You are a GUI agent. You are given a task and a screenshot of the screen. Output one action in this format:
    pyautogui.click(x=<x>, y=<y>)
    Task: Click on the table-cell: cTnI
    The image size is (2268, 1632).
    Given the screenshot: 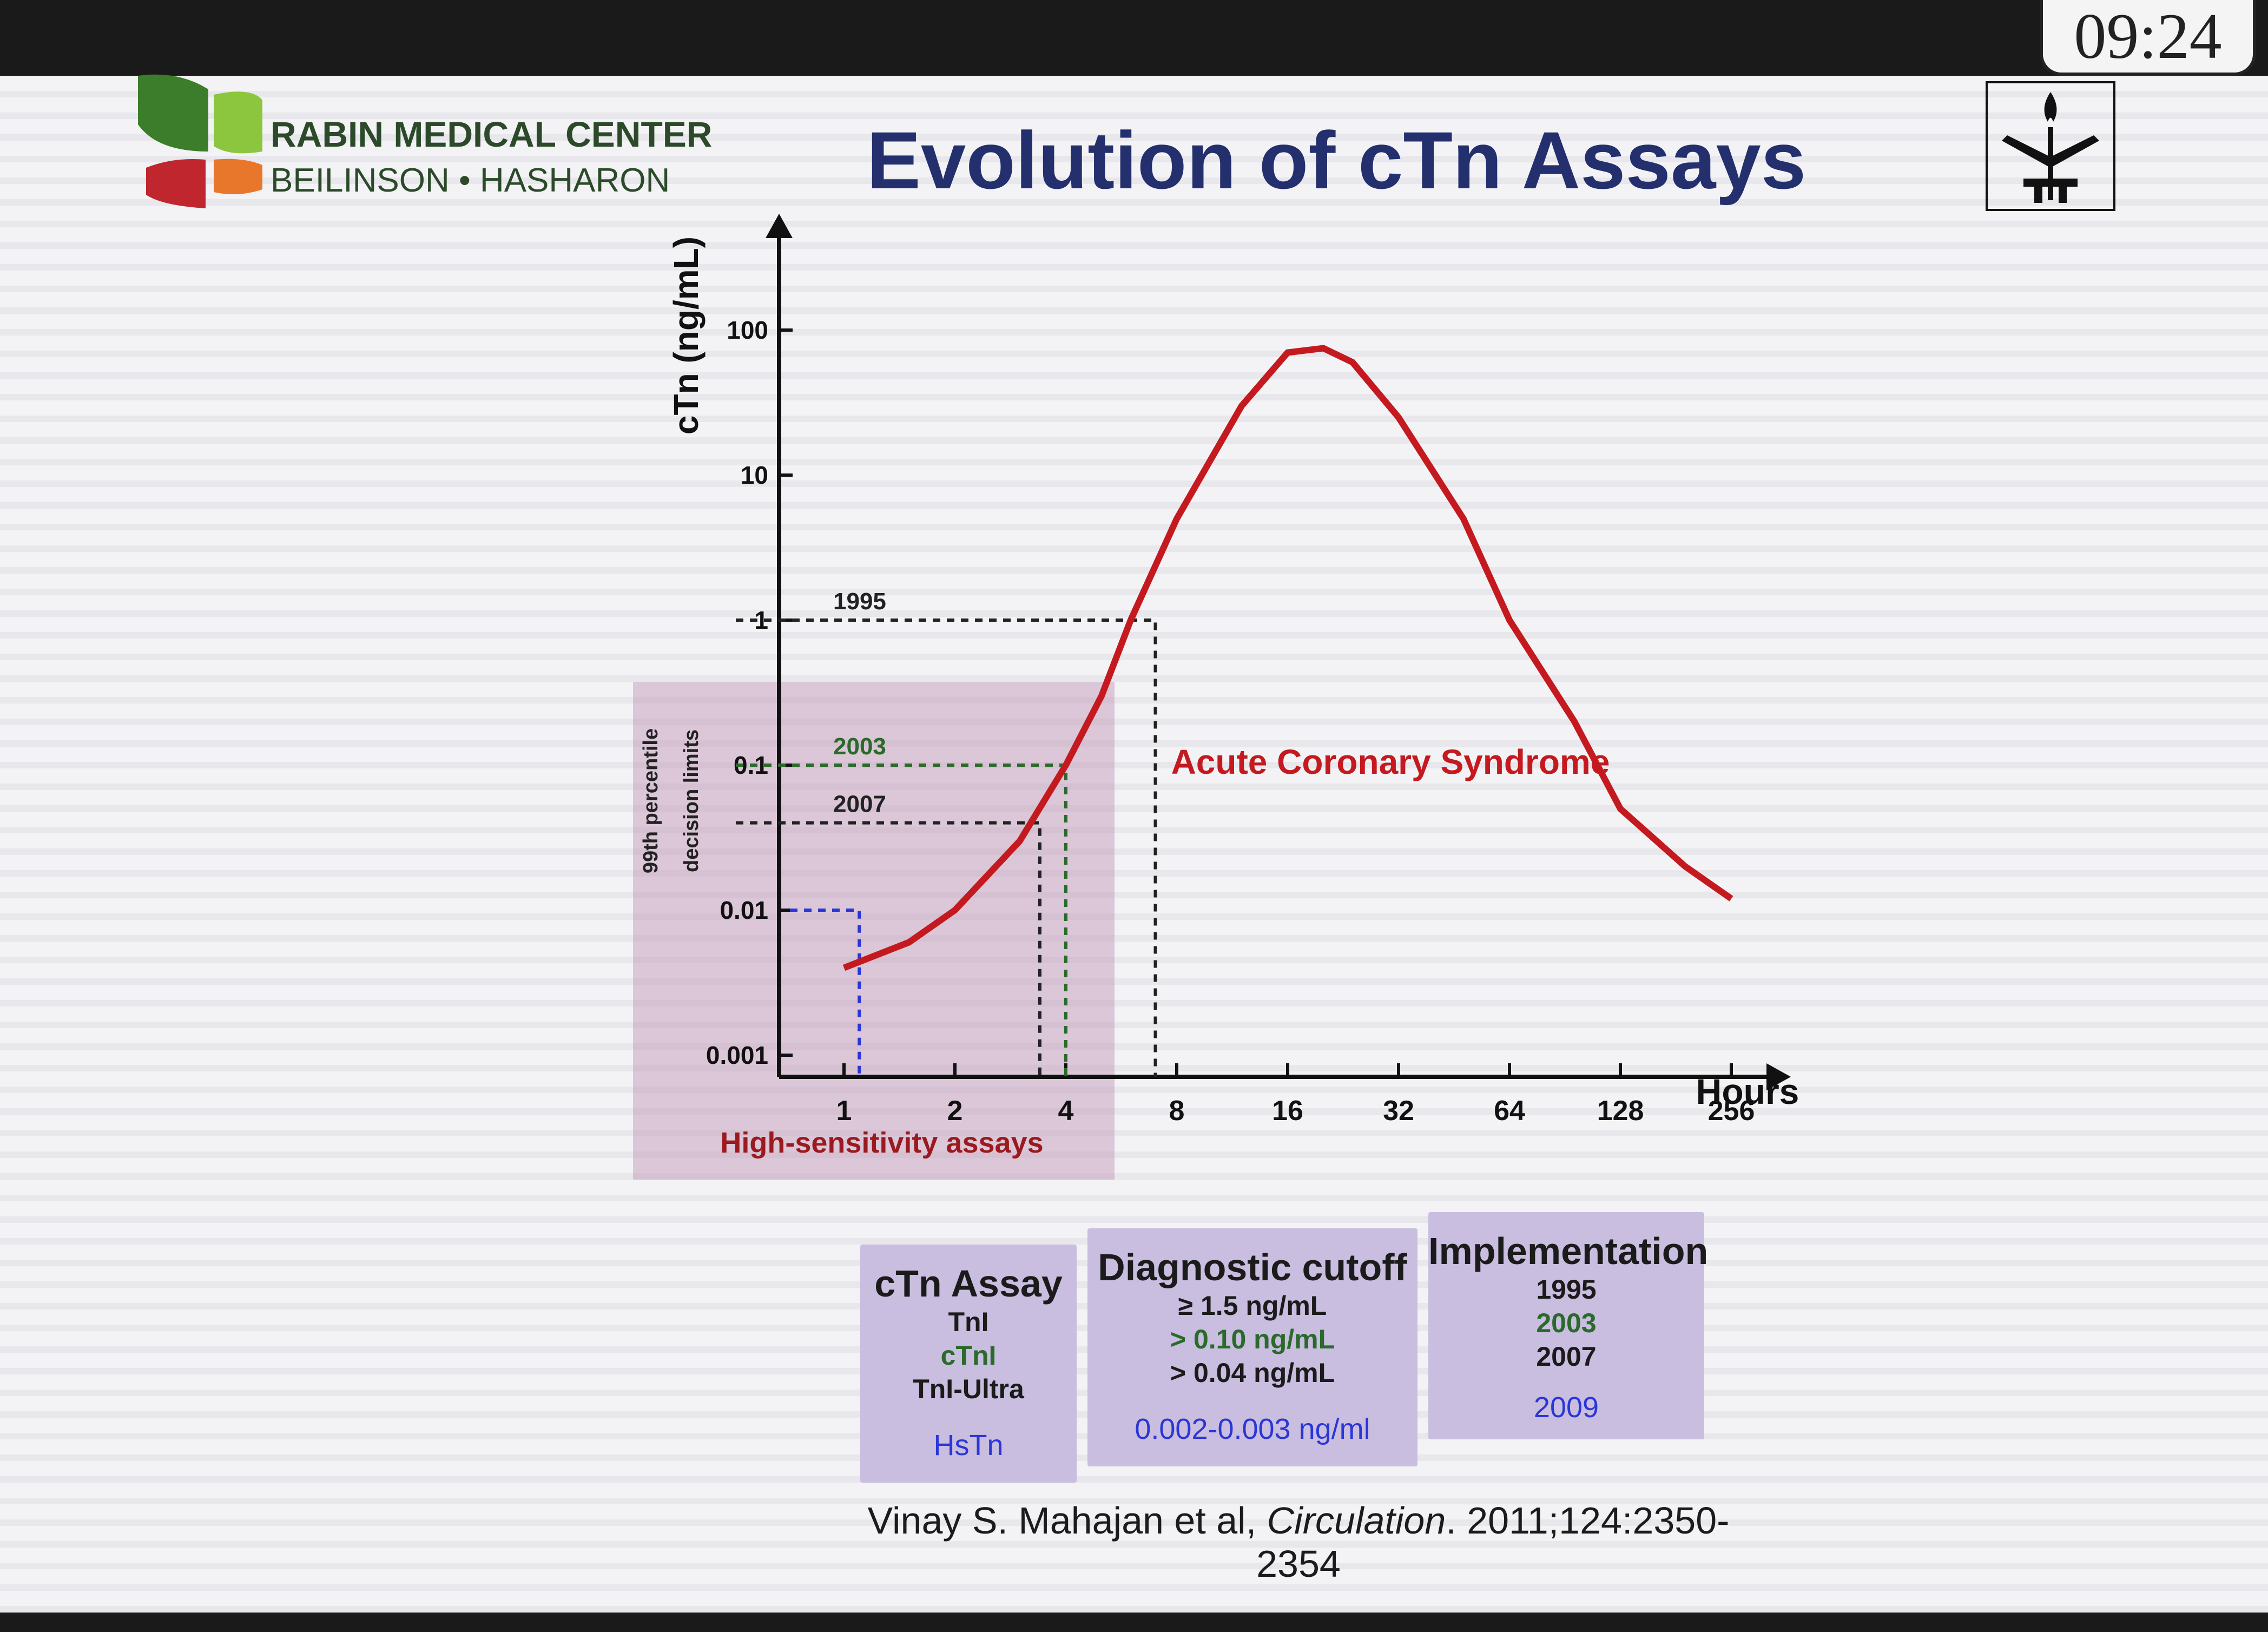 What is the action you would take?
    pyautogui.click(x=968, y=1355)
    